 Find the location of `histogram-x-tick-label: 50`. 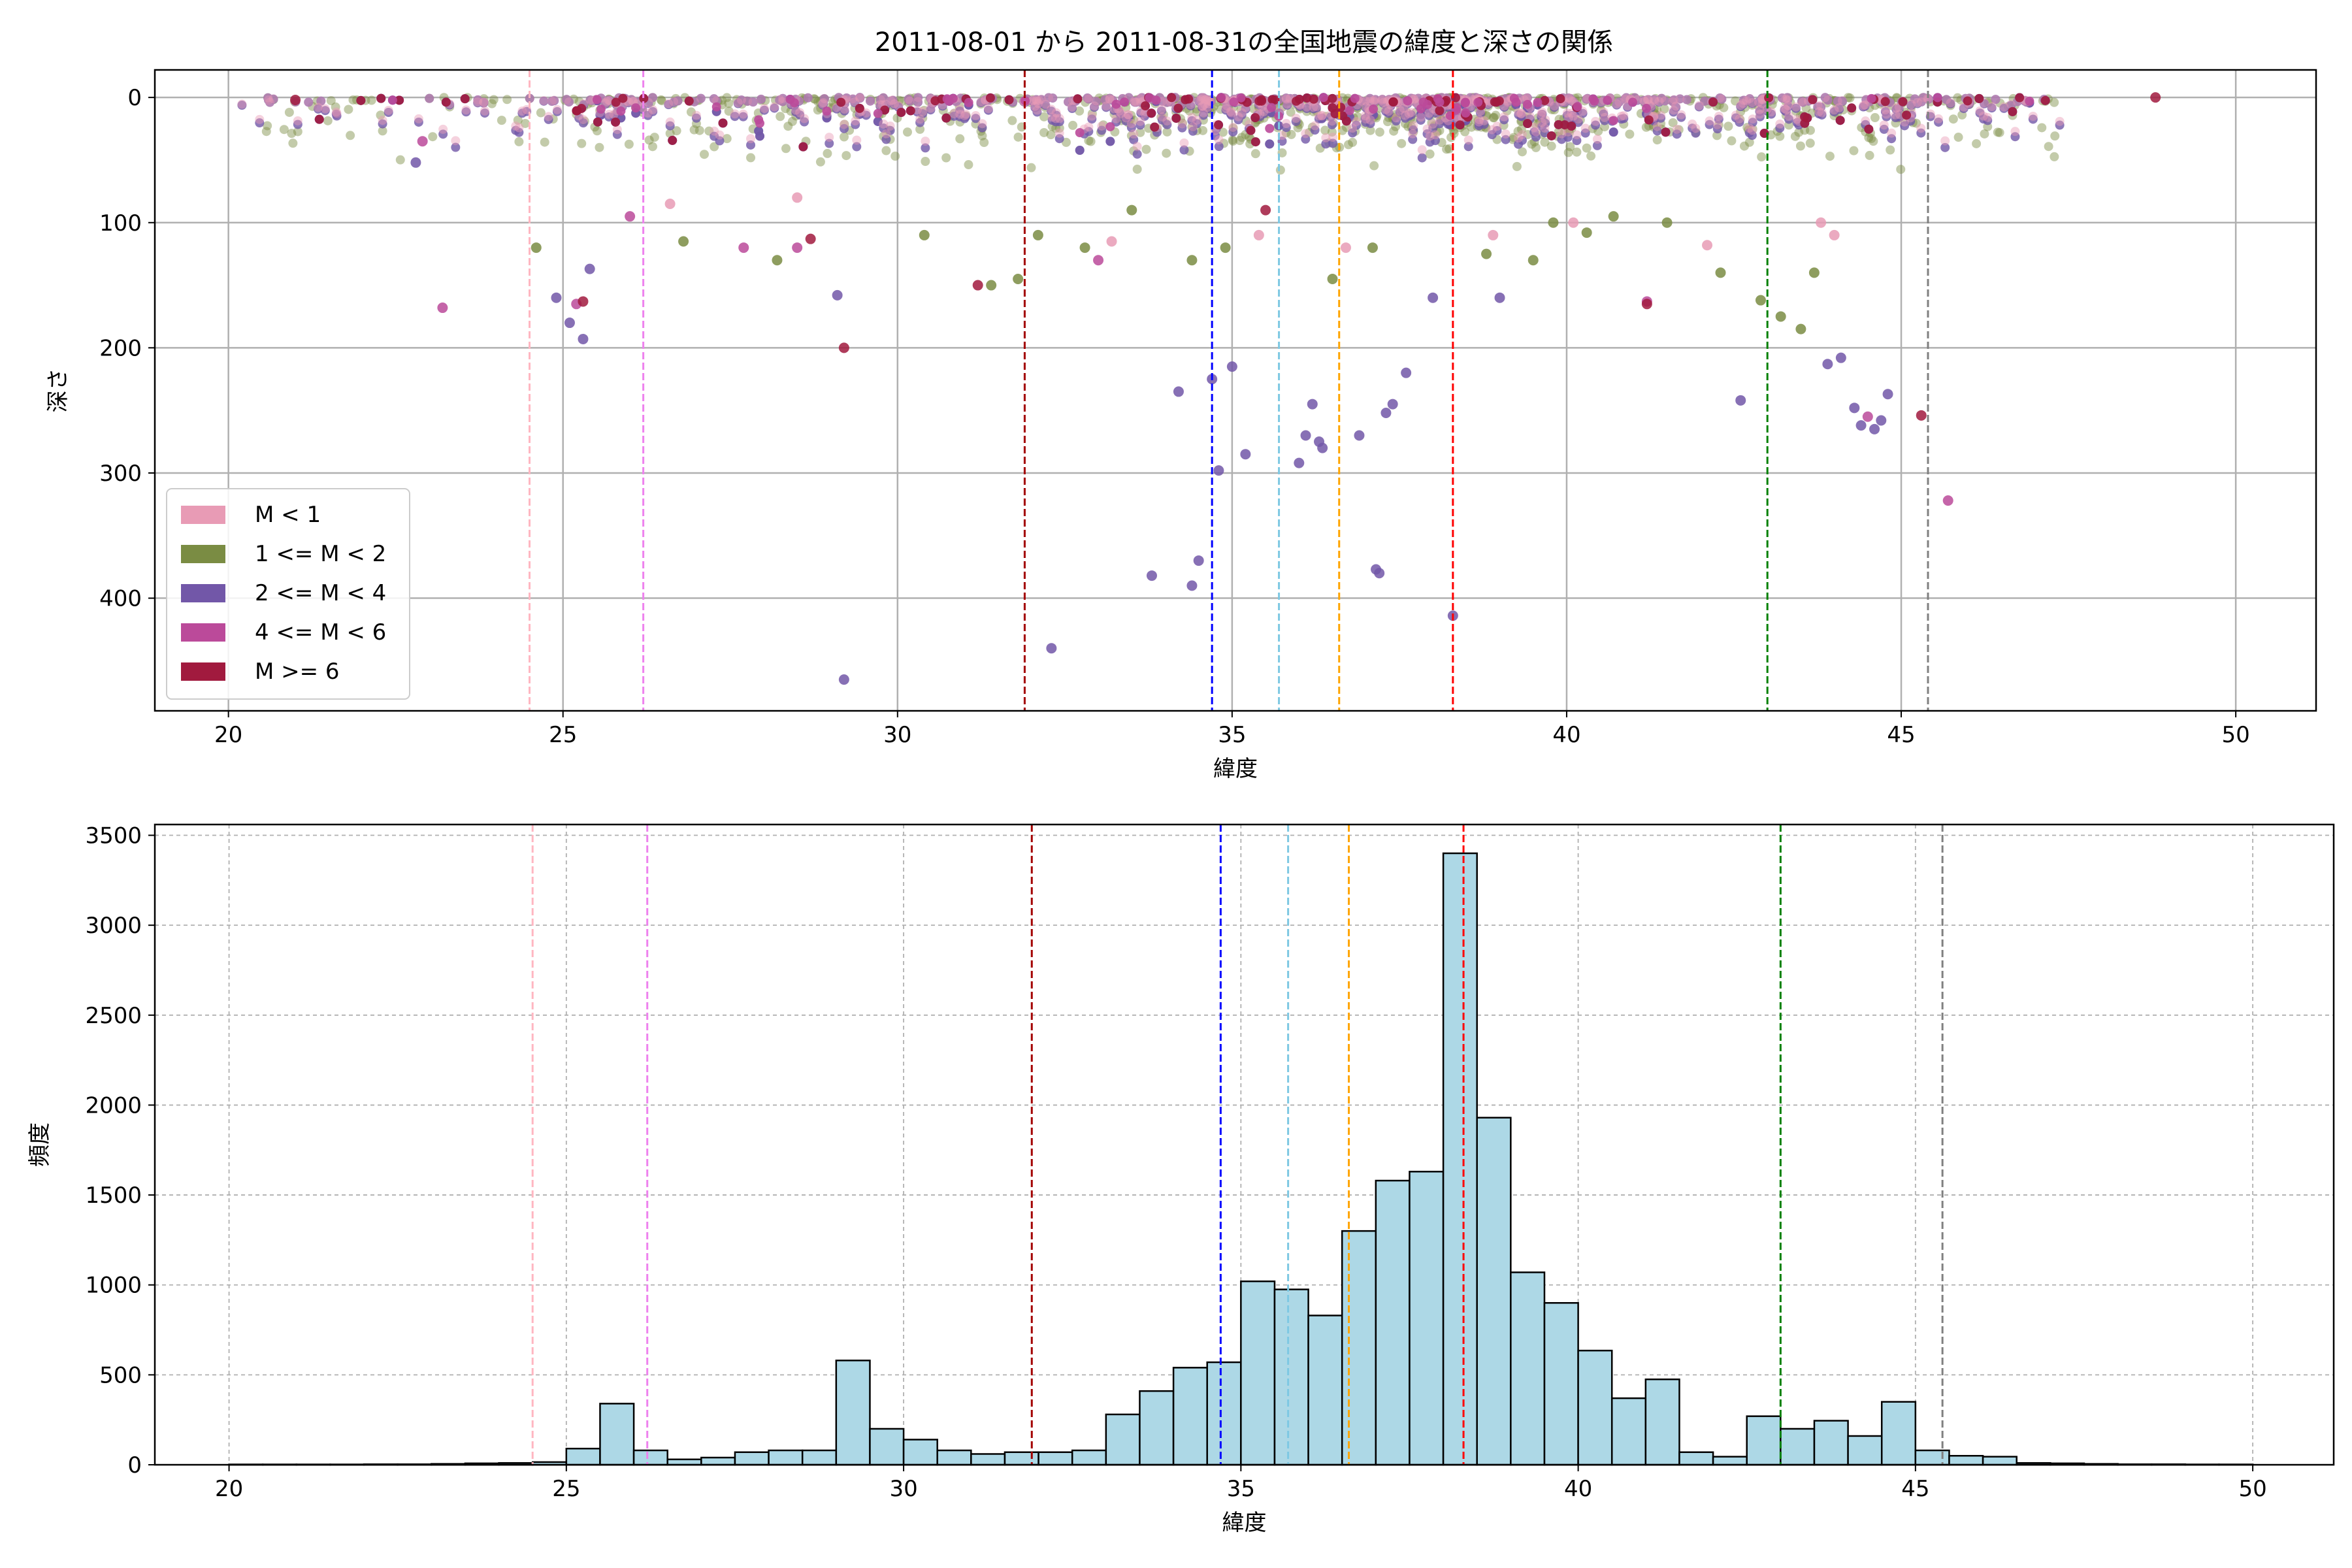

histogram-x-tick-label: 50 is located at coordinates (2252, 1489).